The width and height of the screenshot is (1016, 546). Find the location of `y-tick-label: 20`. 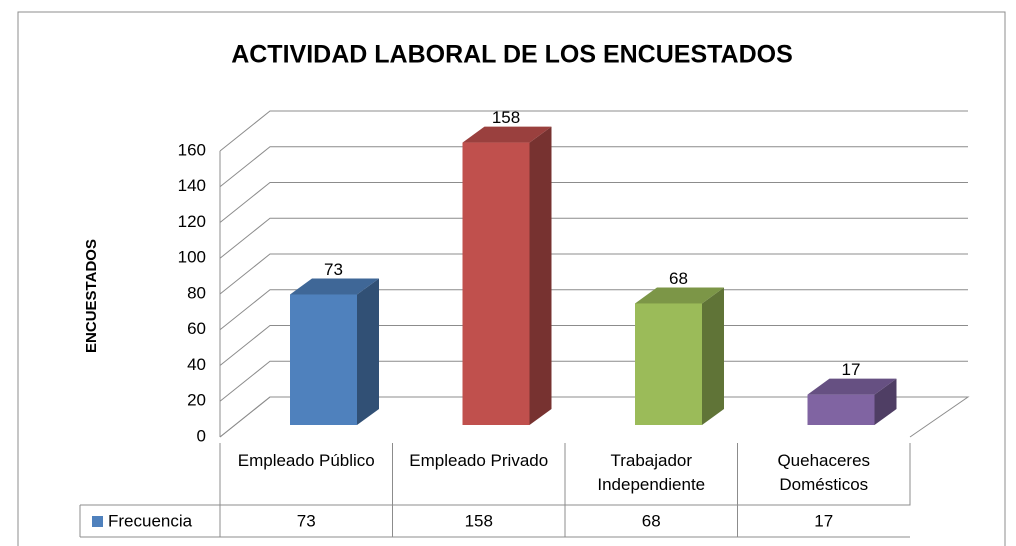

y-tick-label: 20 is located at coordinates (196, 400).